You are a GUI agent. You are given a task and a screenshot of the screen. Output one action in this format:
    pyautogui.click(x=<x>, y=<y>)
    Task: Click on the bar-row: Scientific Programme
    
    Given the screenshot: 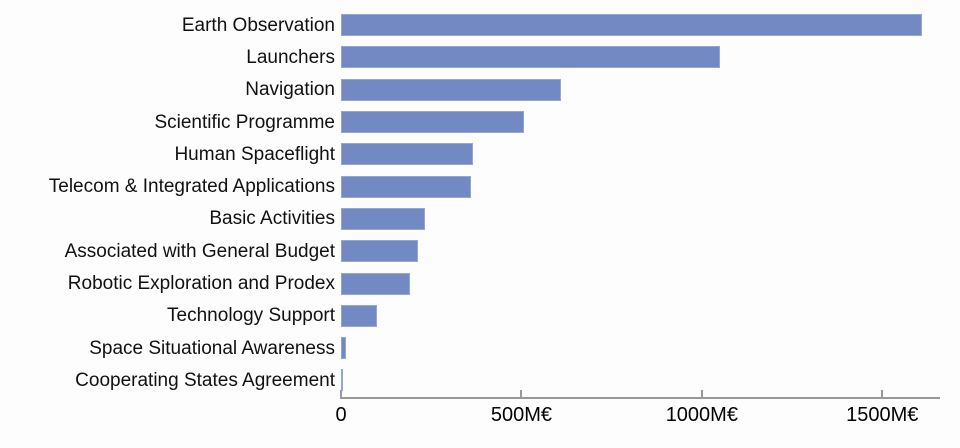 What is the action you would take?
    pyautogui.click(x=470, y=122)
    